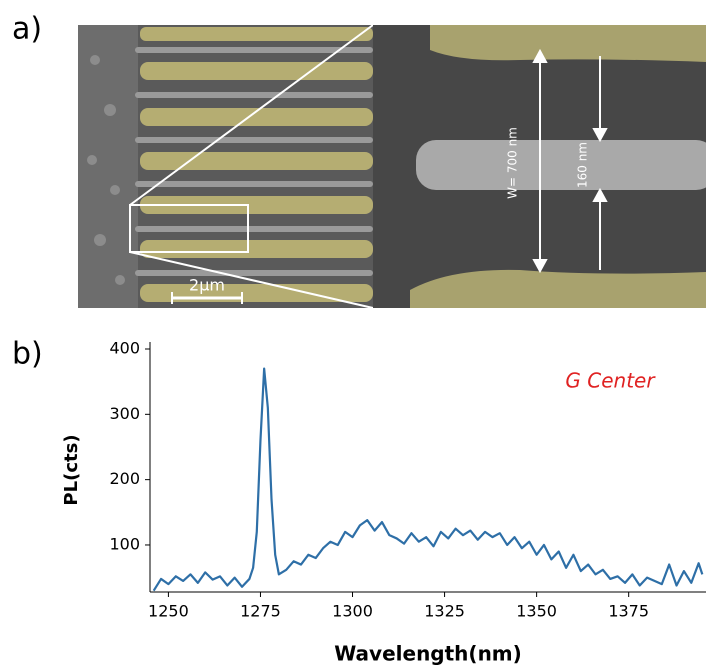  What do you see at coordinates (207, 285) in the screenshot?
I see `scale-bar-label: 2µm` at bounding box center [207, 285].